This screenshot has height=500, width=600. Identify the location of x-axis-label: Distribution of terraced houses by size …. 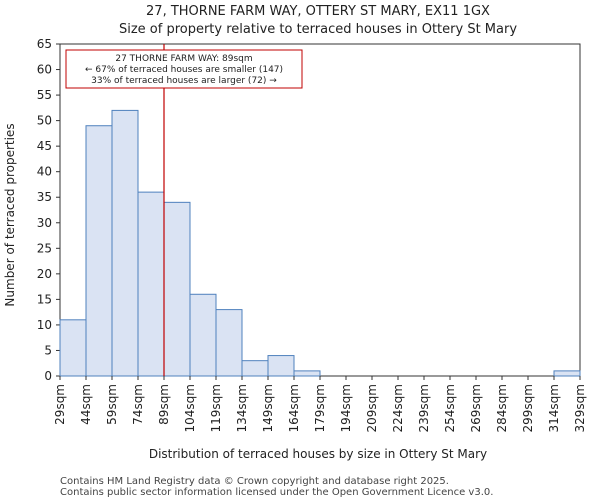
(318, 454).